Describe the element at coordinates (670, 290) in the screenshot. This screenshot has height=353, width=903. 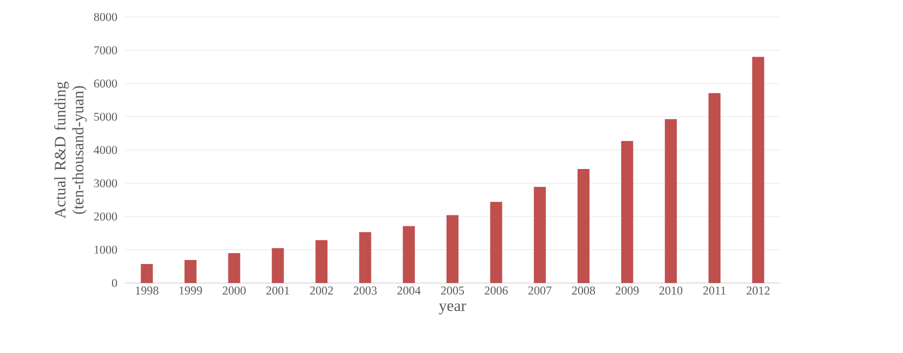
I see `x-tick-label: 2010` at that location.